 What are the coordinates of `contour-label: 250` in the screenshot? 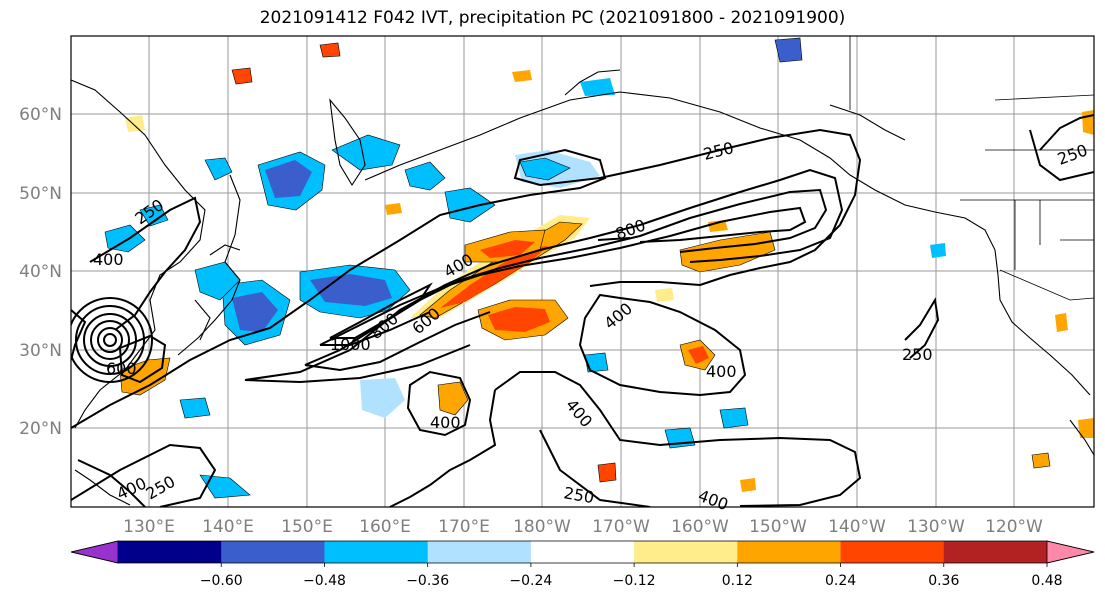 It's located at (917, 354).